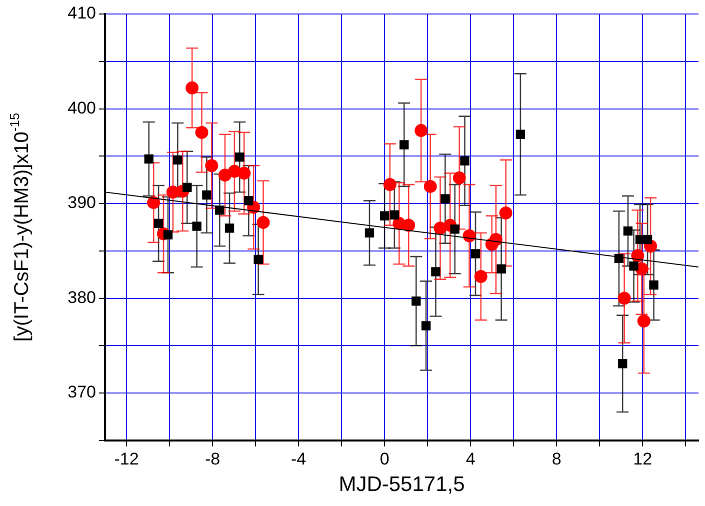  What do you see at coordinates (401, 484) in the screenshot?
I see `x-axis-title: MJD-55171,5` at bounding box center [401, 484].